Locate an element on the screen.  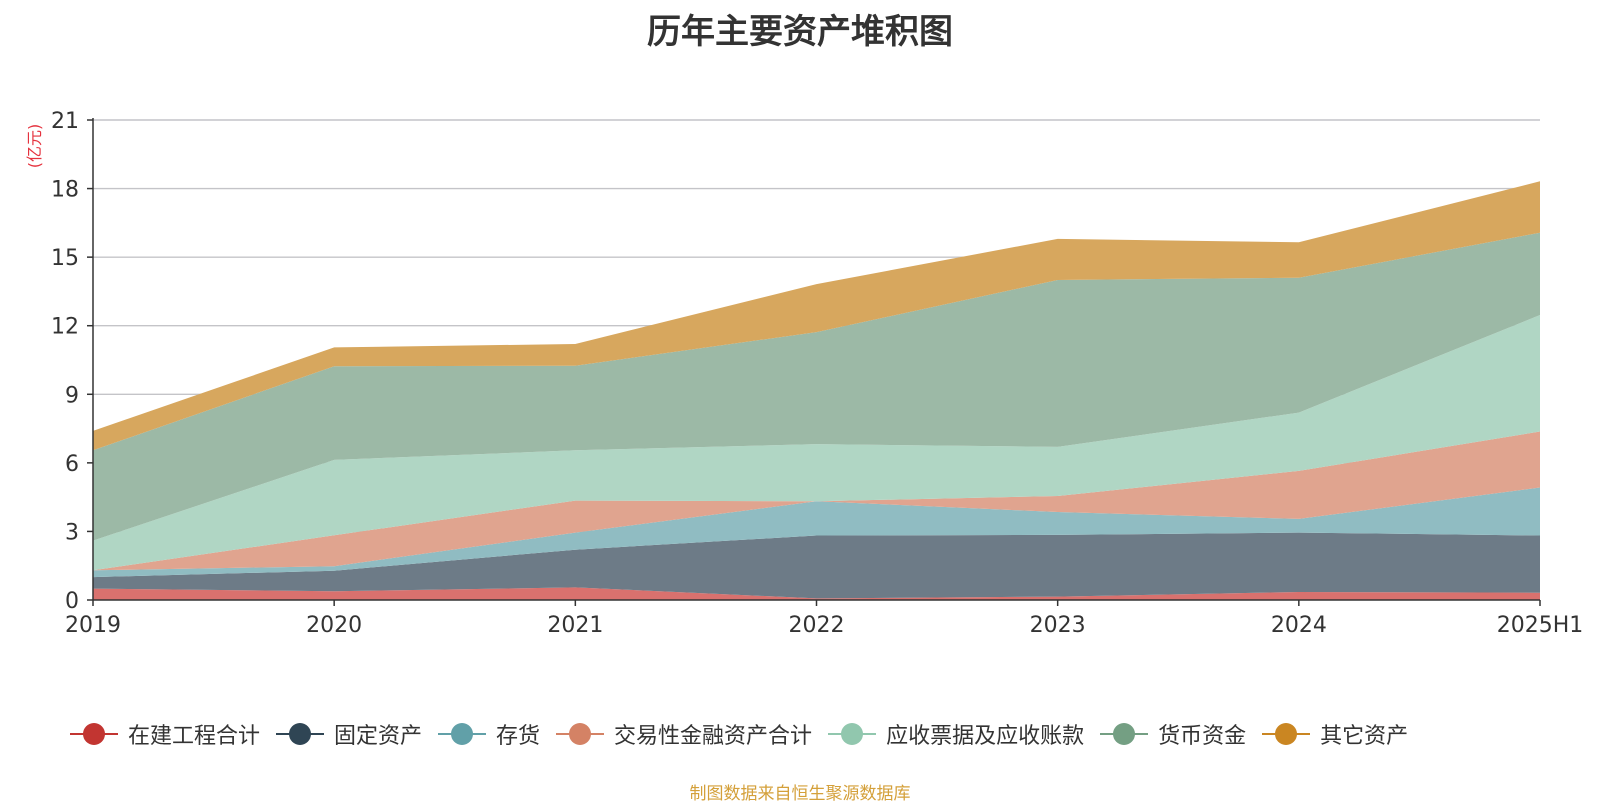
legend-label: 其它资产 is located at coordinates (1364, 736).